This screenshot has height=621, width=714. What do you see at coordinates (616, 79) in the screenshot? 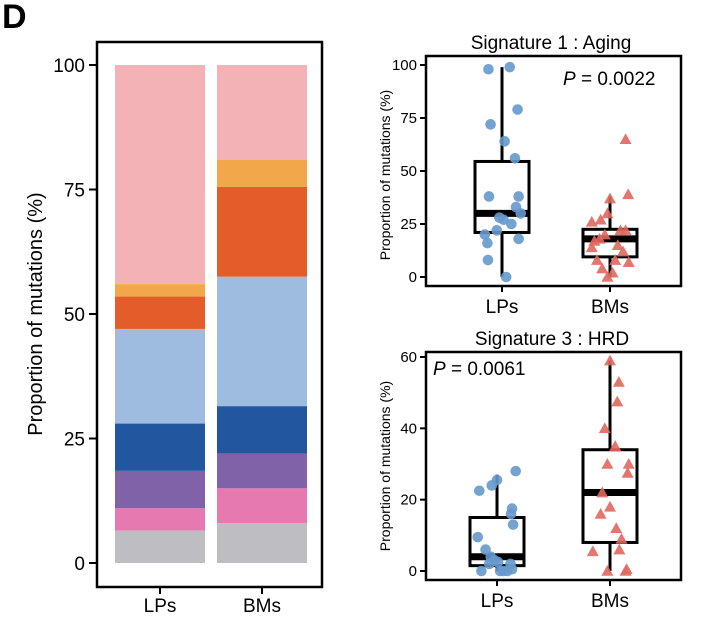
I see `aging-p-number: = 0.0022` at bounding box center [616, 79].